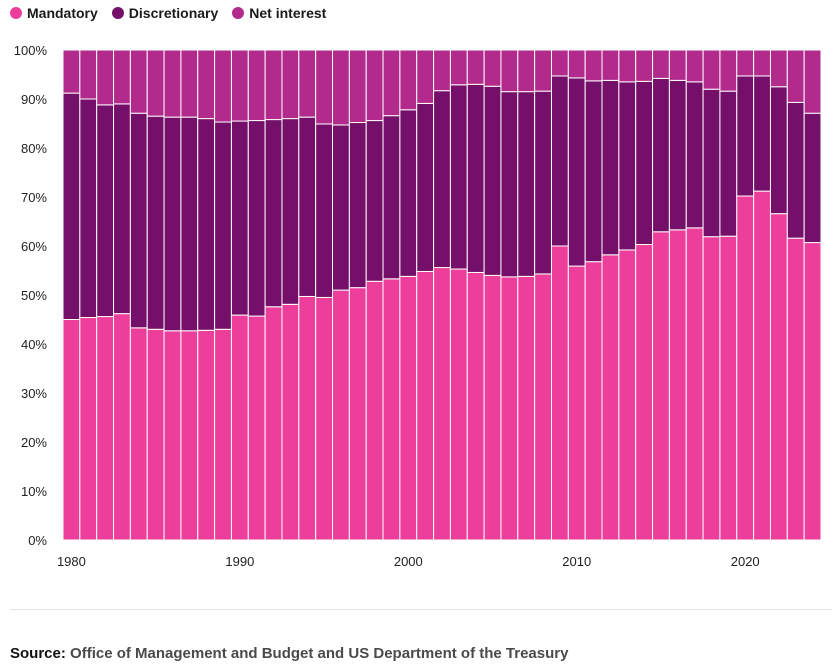  What do you see at coordinates (324, 210) in the screenshot?
I see `bar-discretionary-1995` at bounding box center [324, 210].